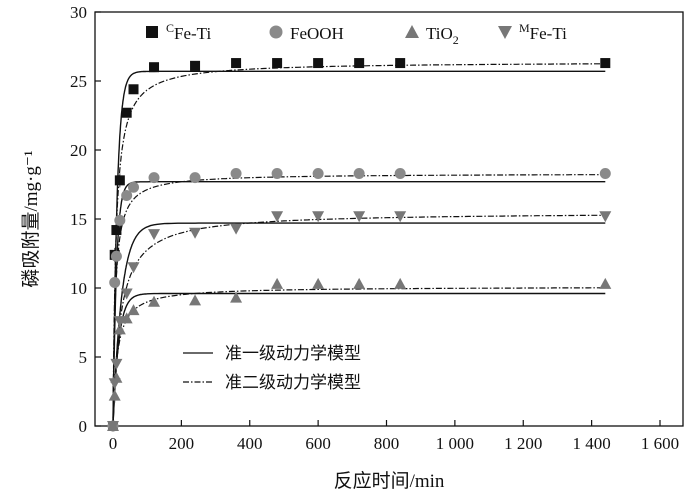 Image resolution: width=700 pixels, height=500 pixels. Describe the element at coordinates (182, 443) in the screenshot. I see `x-tick-label: 200` at that location.